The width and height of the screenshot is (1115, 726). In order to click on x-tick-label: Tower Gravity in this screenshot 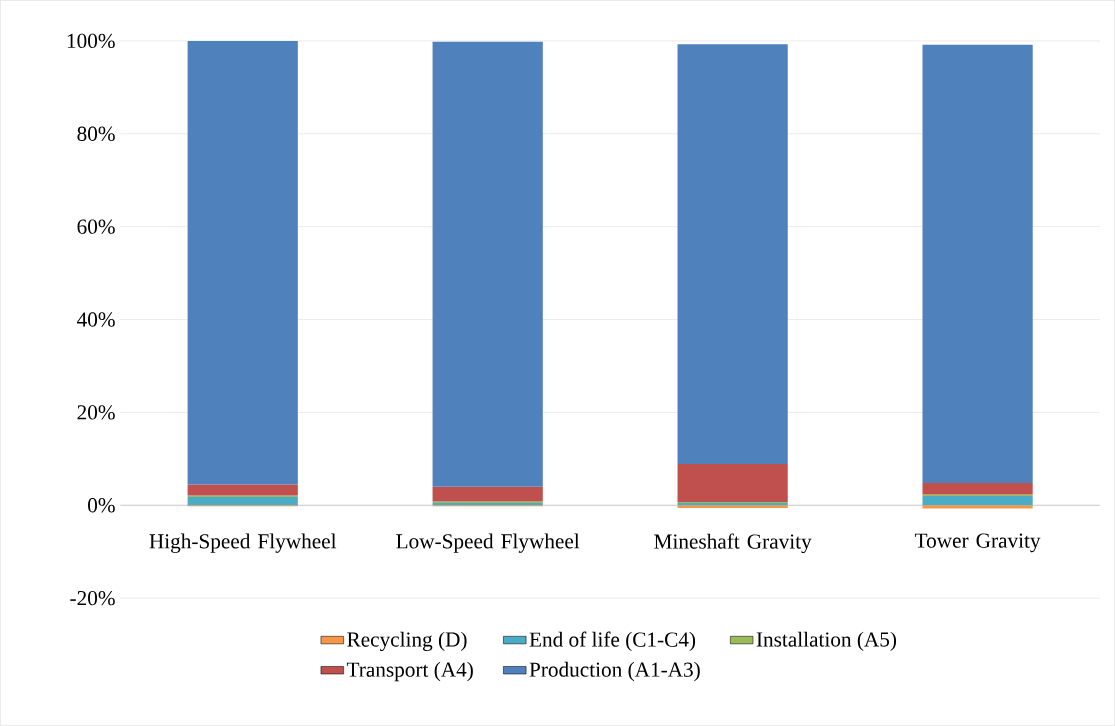, I will do `click(977, 543)`.